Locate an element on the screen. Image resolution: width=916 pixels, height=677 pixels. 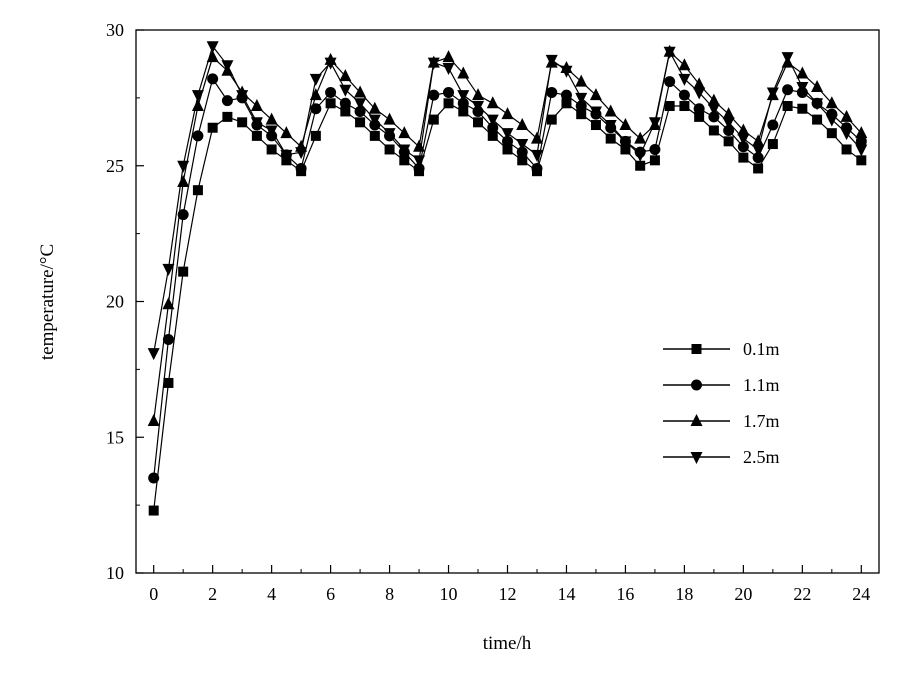
x-tick-label: 14 is located at coordinates (566, 594).